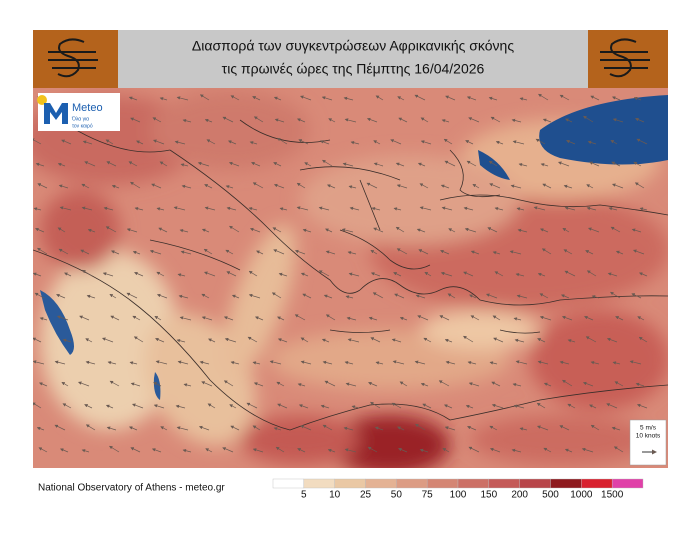  Describe the element at coordinates (304, 495) in the screenshot. I see `legend-label: 5` at that location.